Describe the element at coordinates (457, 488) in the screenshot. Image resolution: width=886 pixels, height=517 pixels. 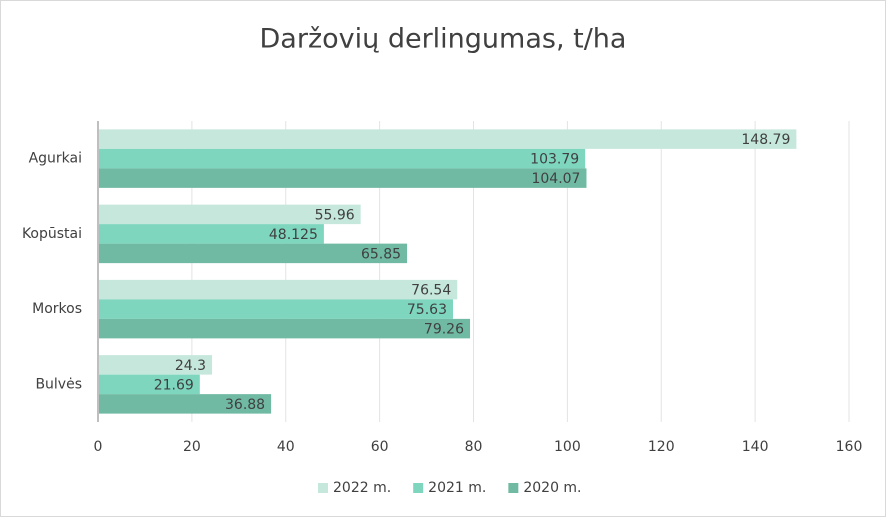
I see `legend-label: 2021 m.` at that location.